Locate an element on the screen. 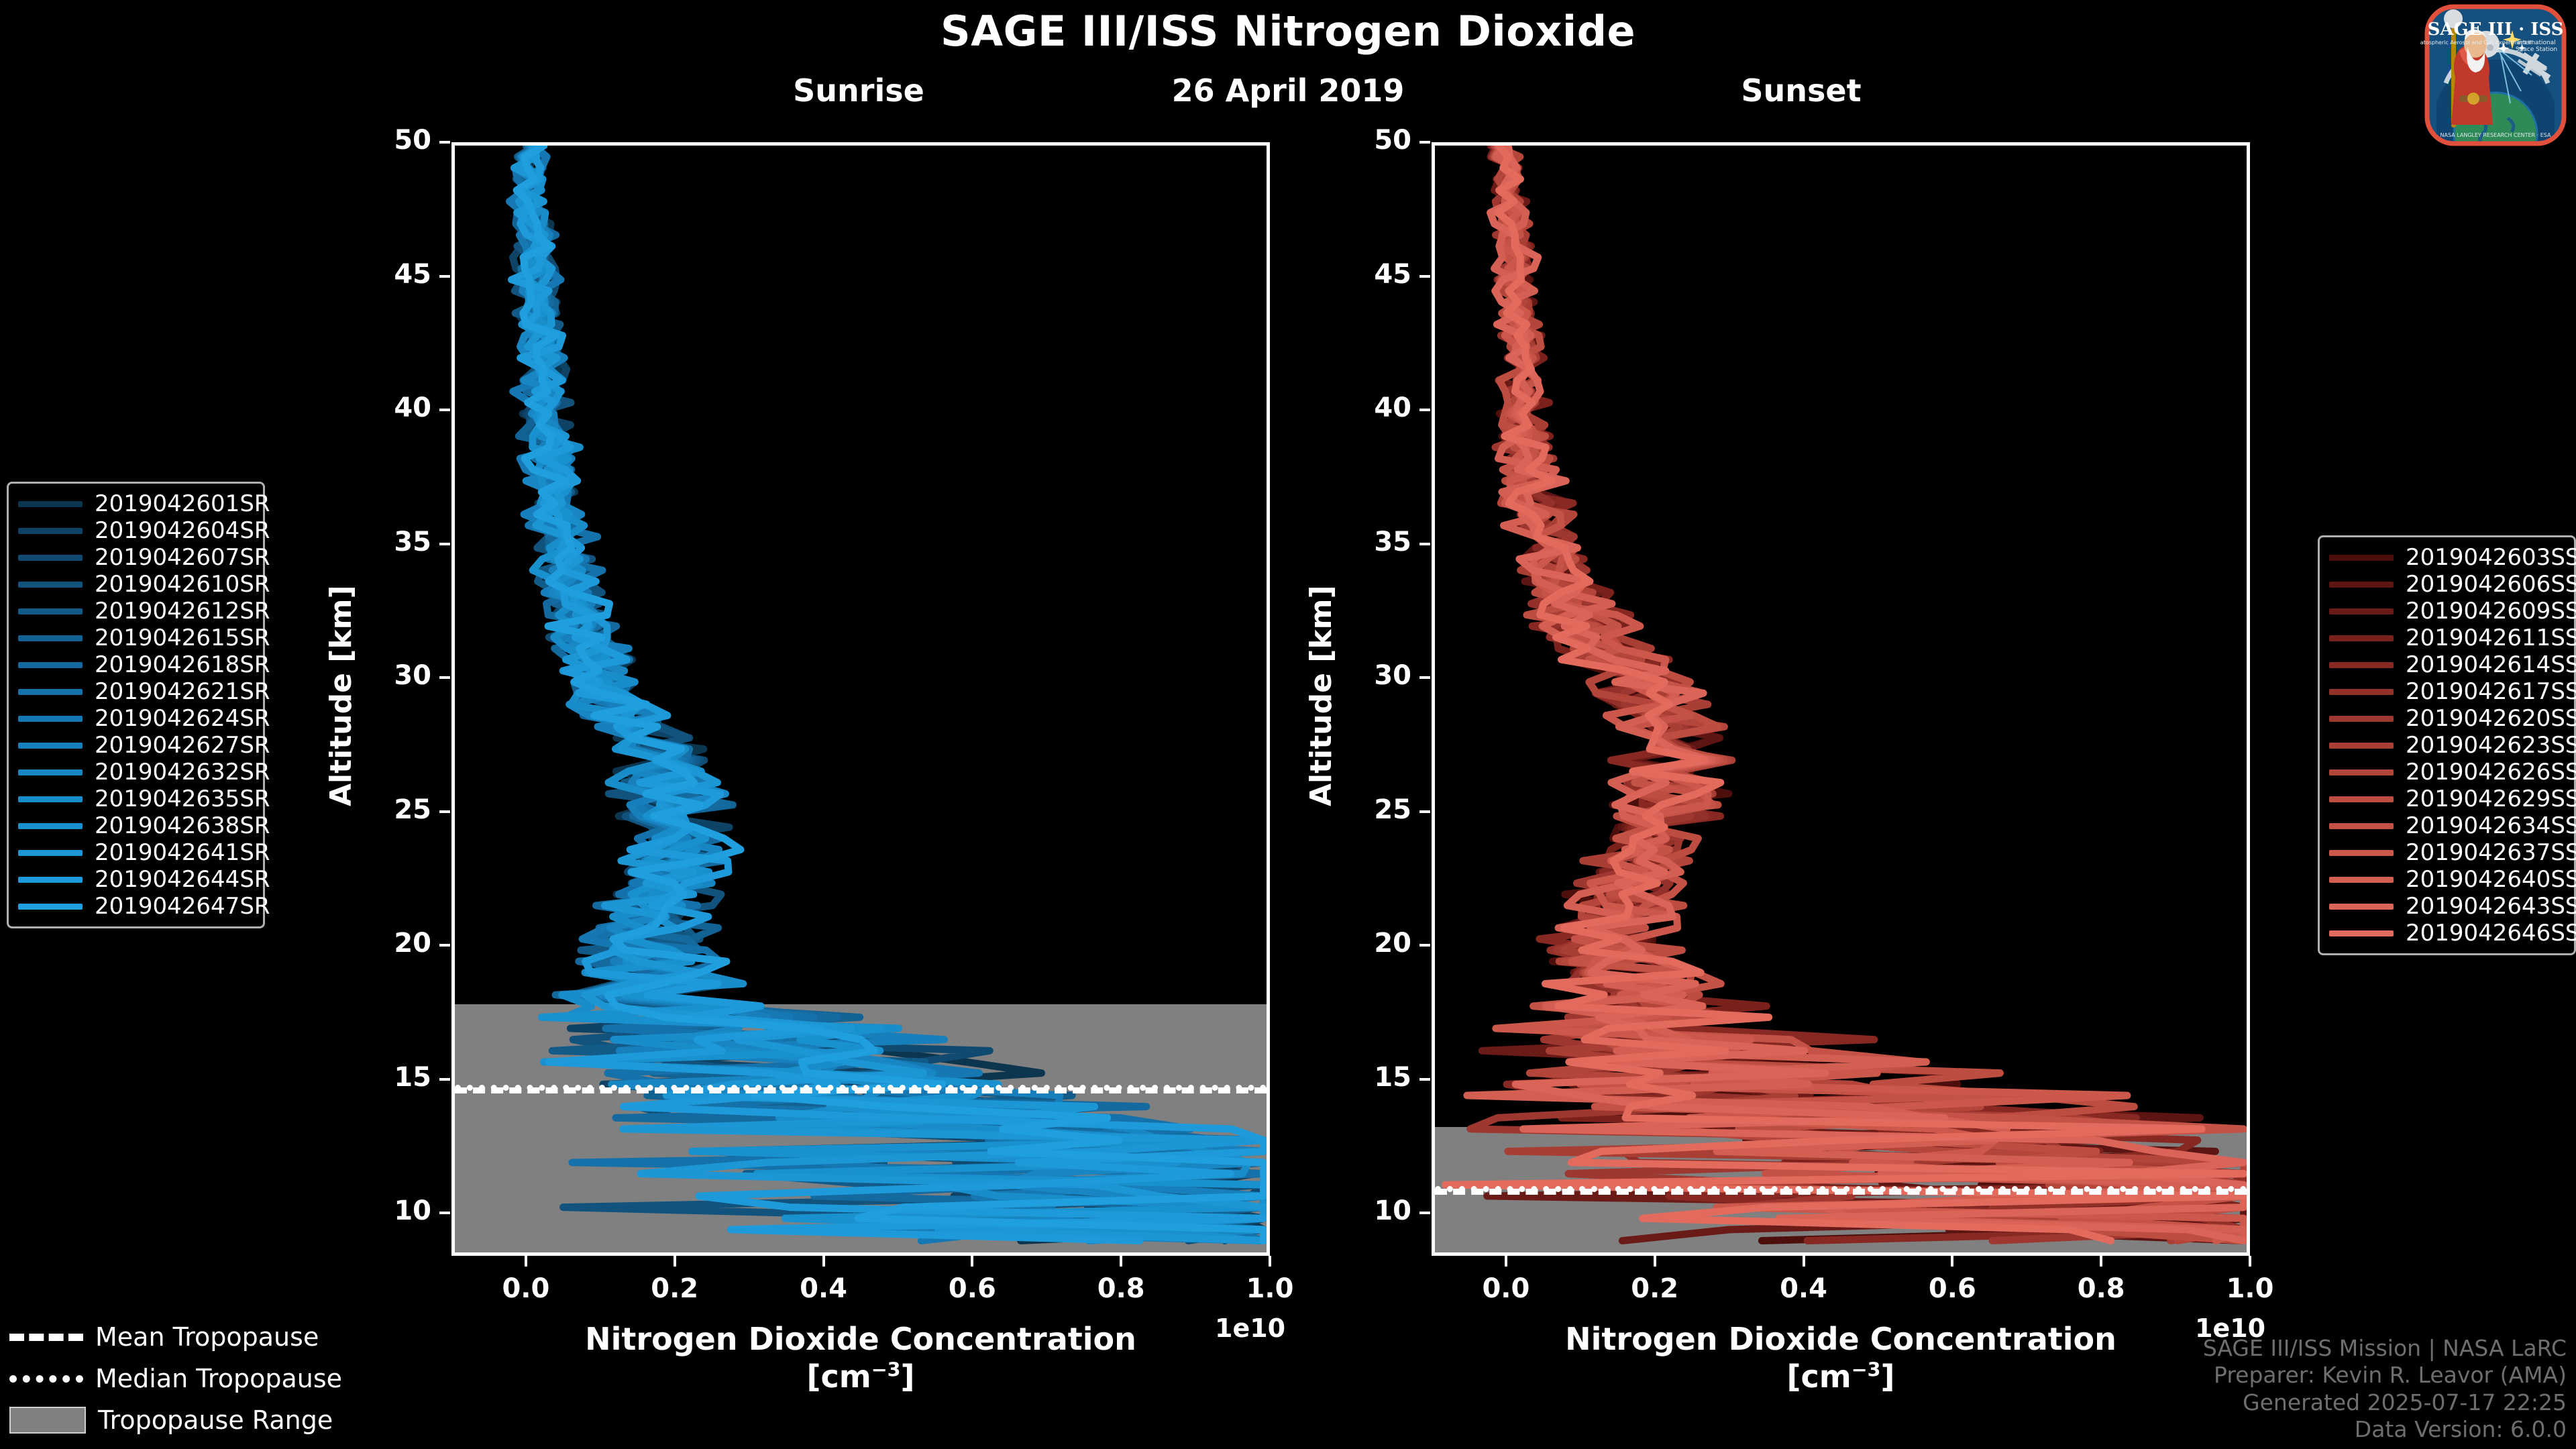  legend-item-2019042634ss: 2019042634SS is located at coordinates (2452, 825).